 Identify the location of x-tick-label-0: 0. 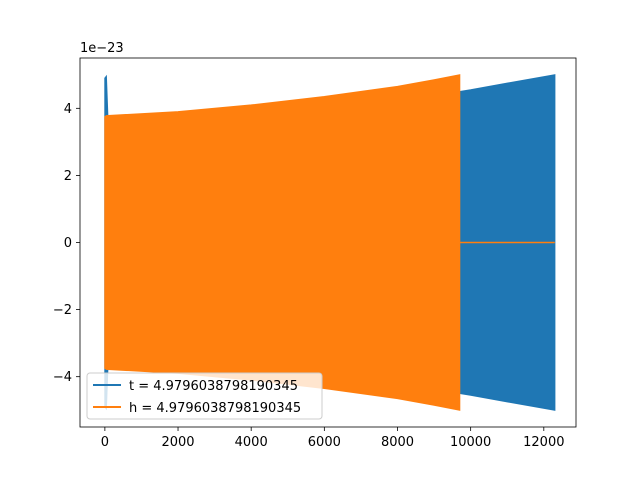
(105, 442).